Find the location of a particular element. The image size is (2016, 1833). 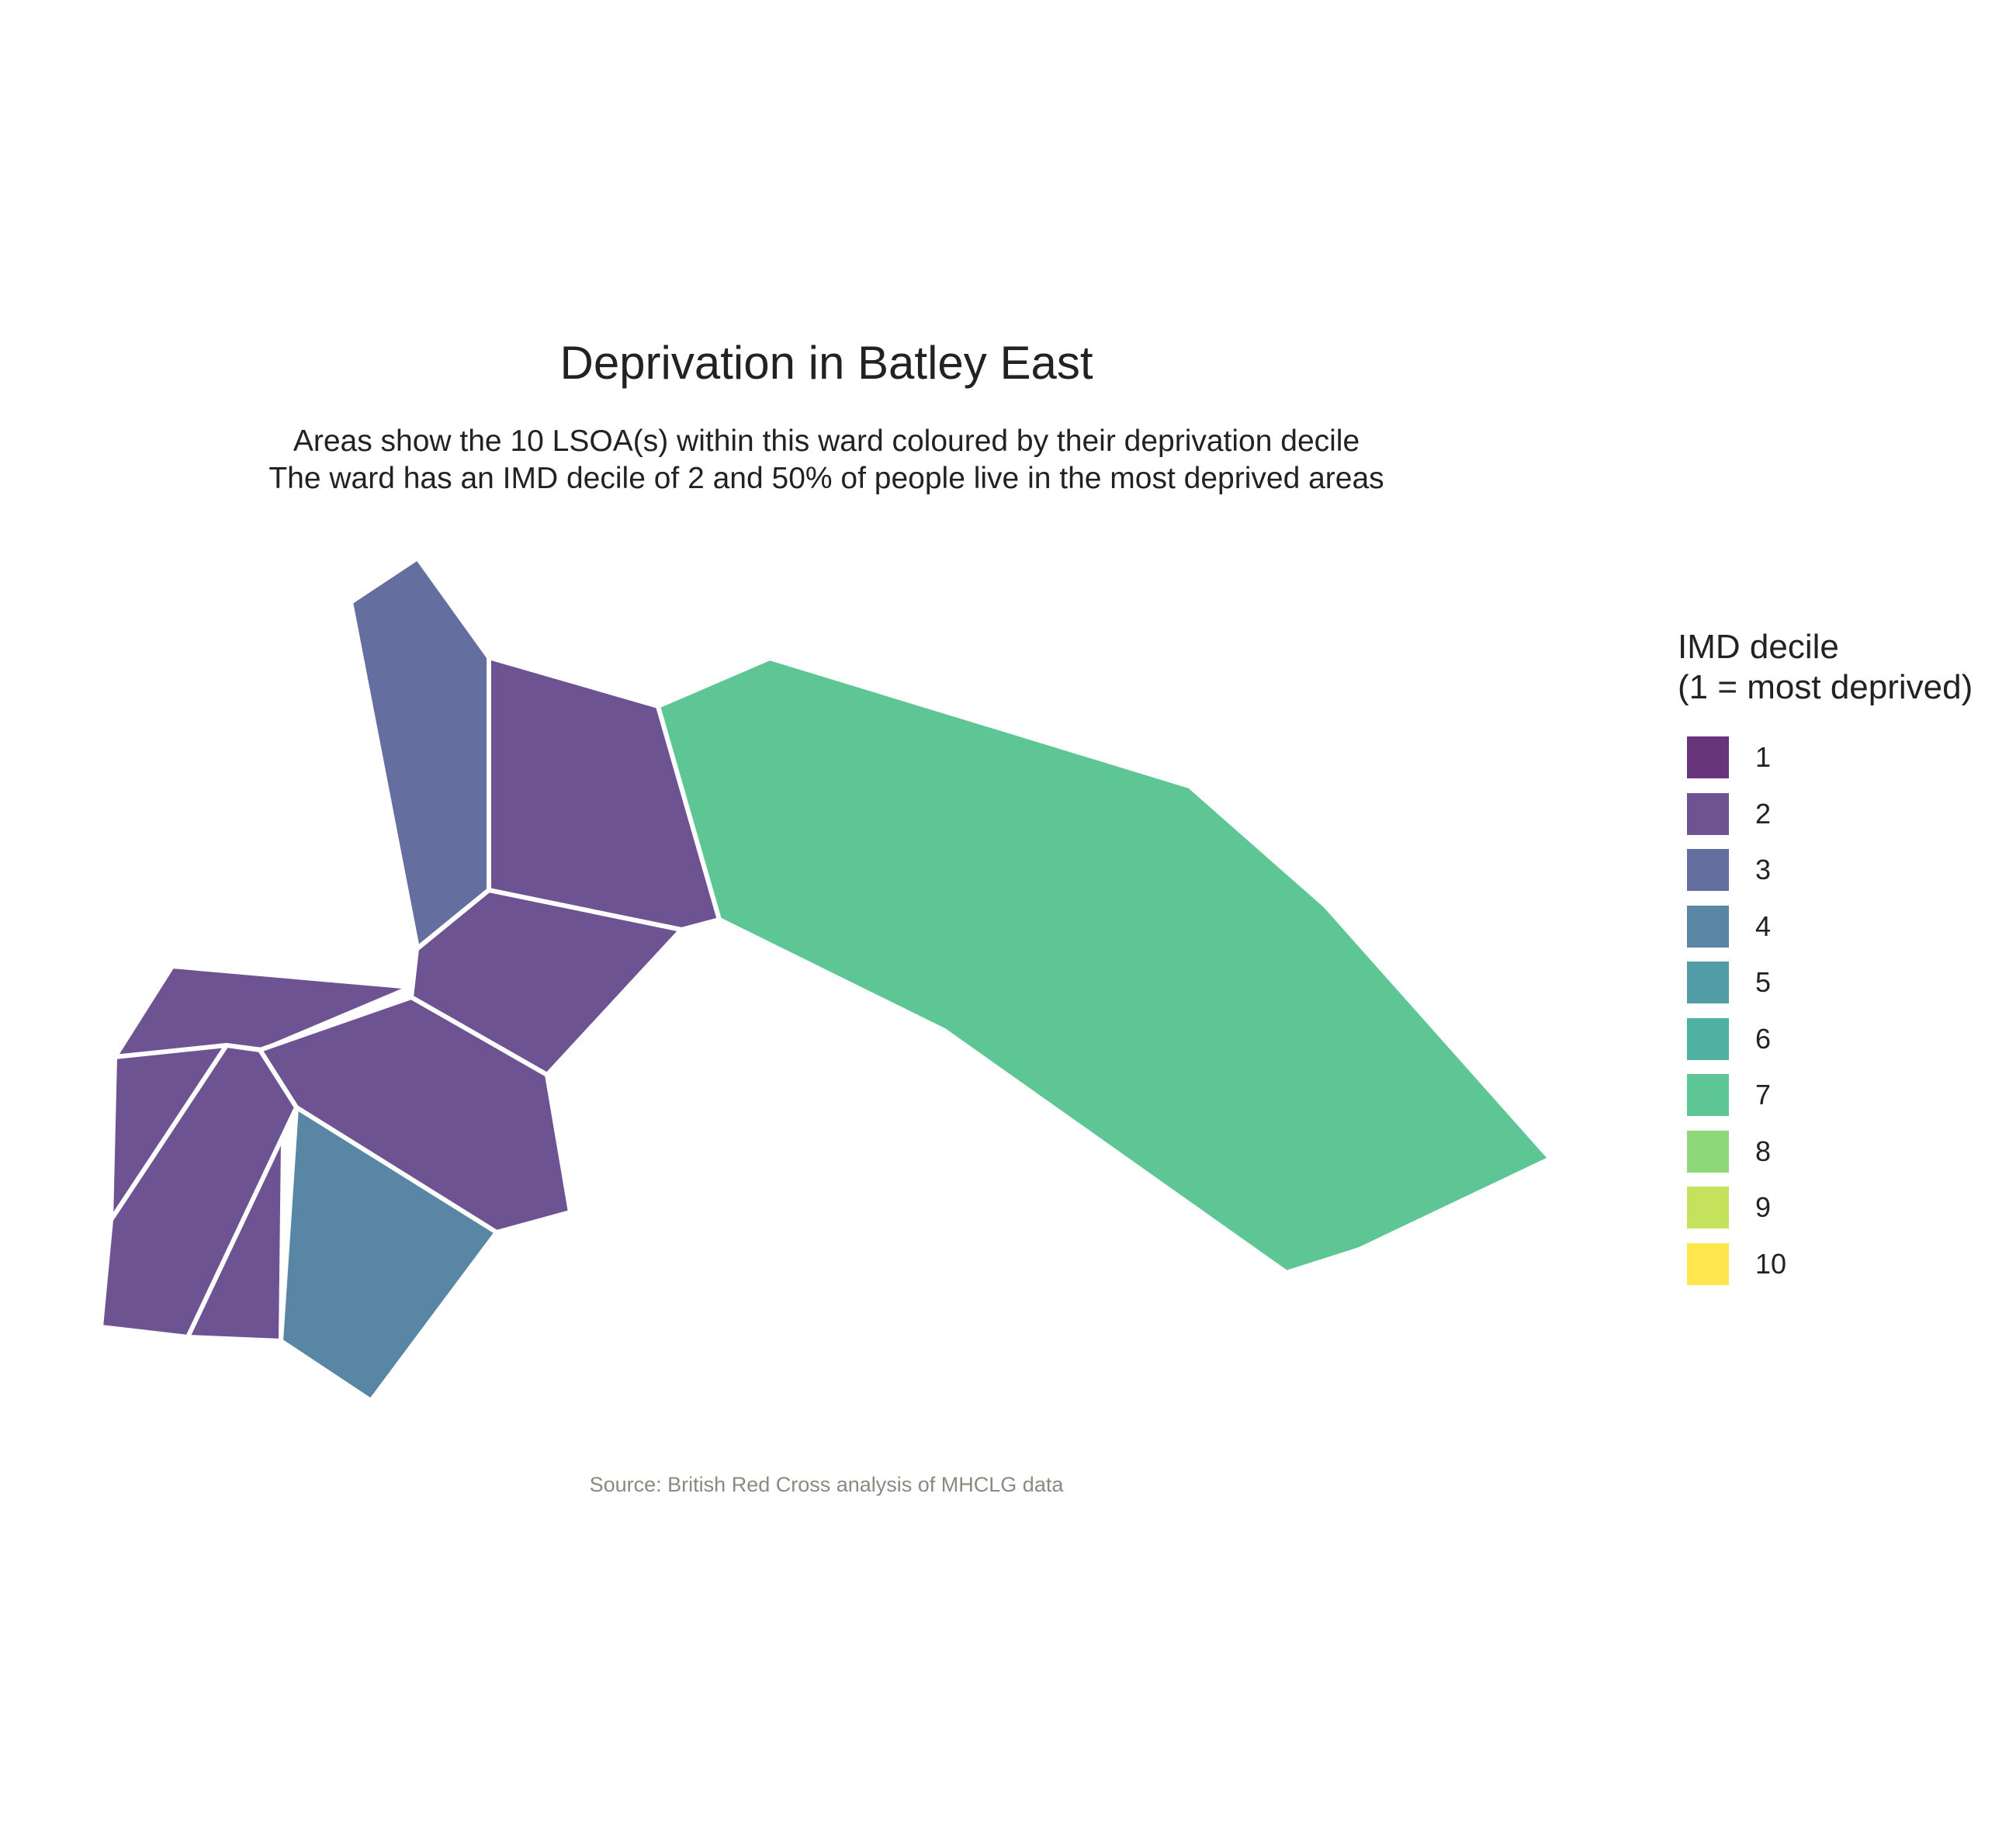

legend-label: 3 is located at coordinates (1764, 870).